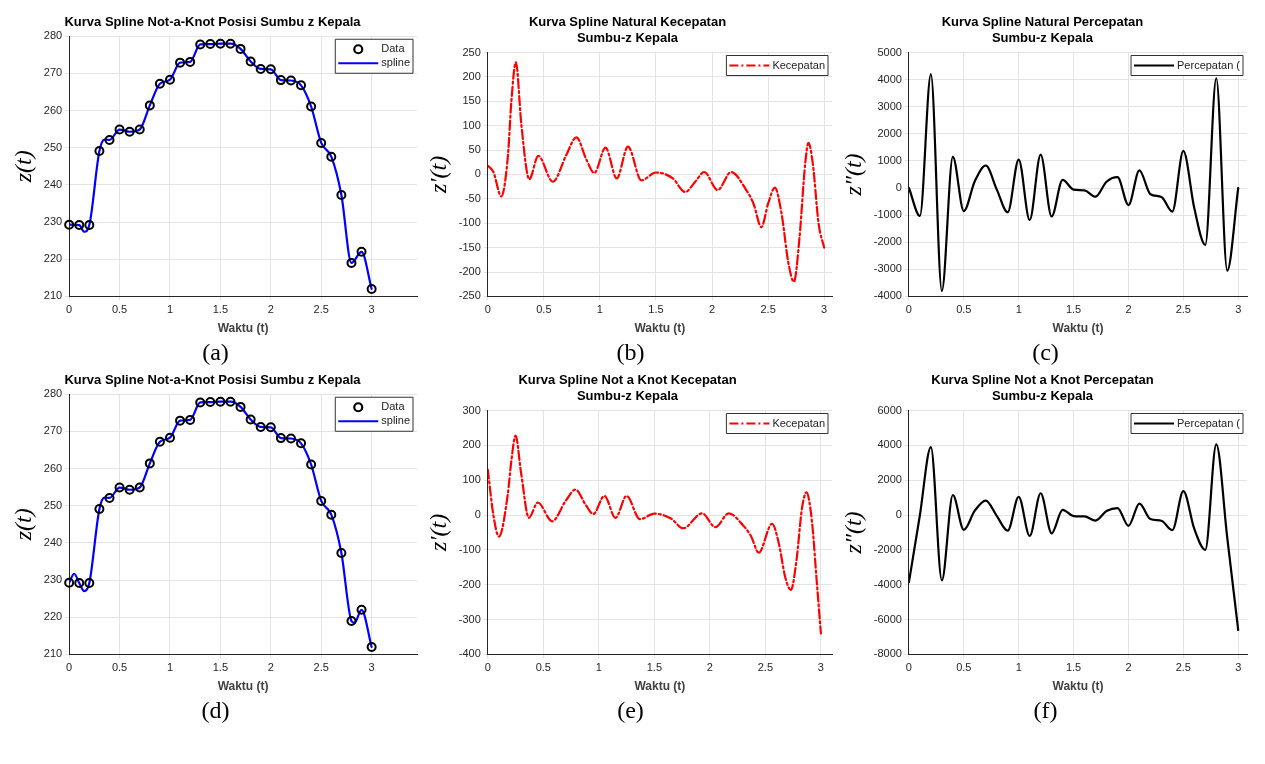 Image resolution: width=1265 pixels, height=764 pixels. Describe the element at coordinates (437, 175) in the screenshot. I see `y-axis-title: z′(t)` at that location.